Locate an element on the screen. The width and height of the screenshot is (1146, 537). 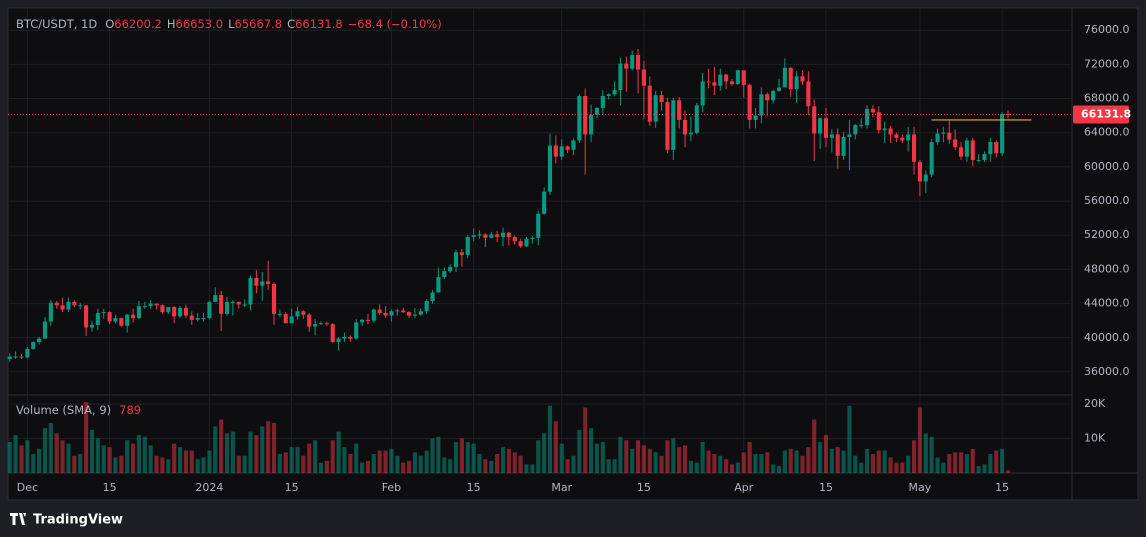
logo: TradingView is located at coordinates (66, 520).